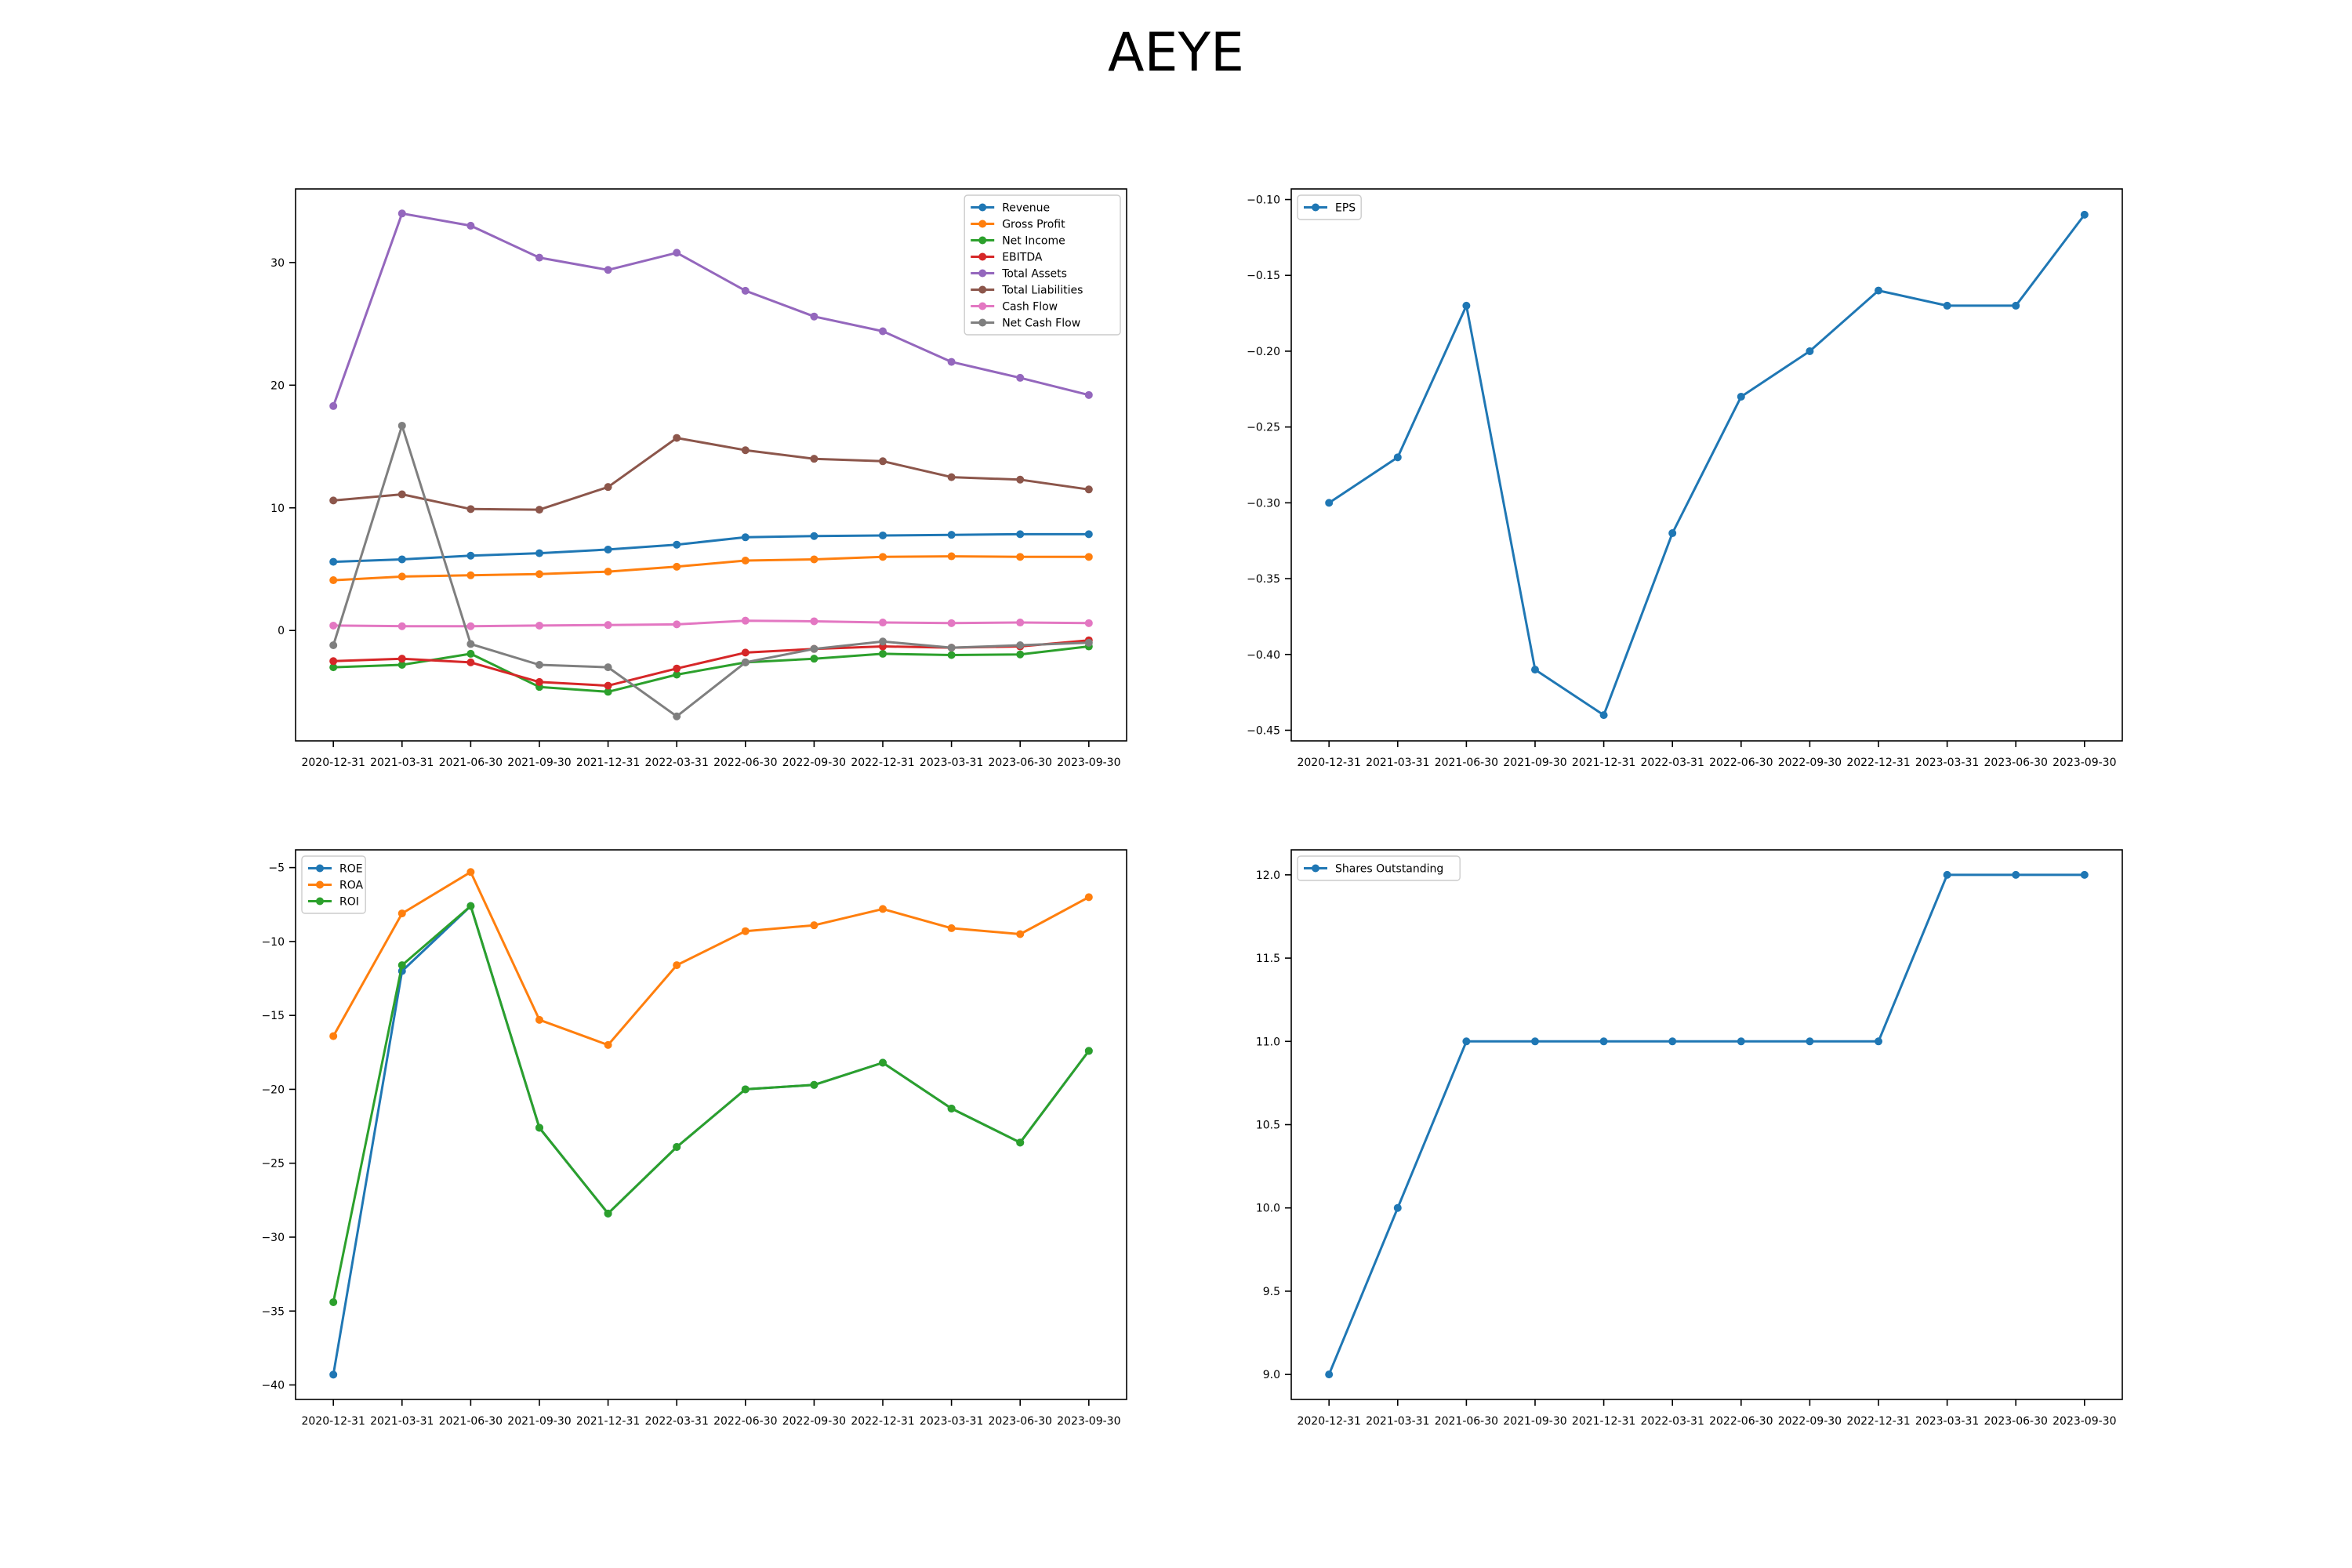 The image size is (2352, 1568). What do you see at coordinates (1033, 225) in the screenshot?
I see `legend-label: Gross Profit` at bounding box center [1033, 225].